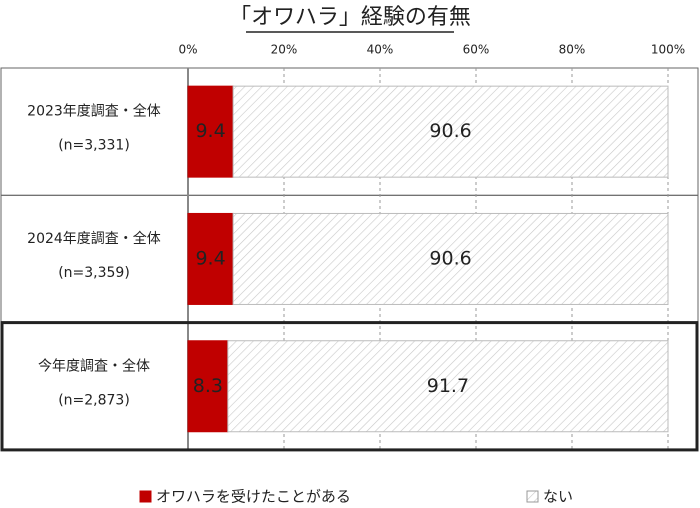  I want to click on value-label: 8.3, so click(208, 386).